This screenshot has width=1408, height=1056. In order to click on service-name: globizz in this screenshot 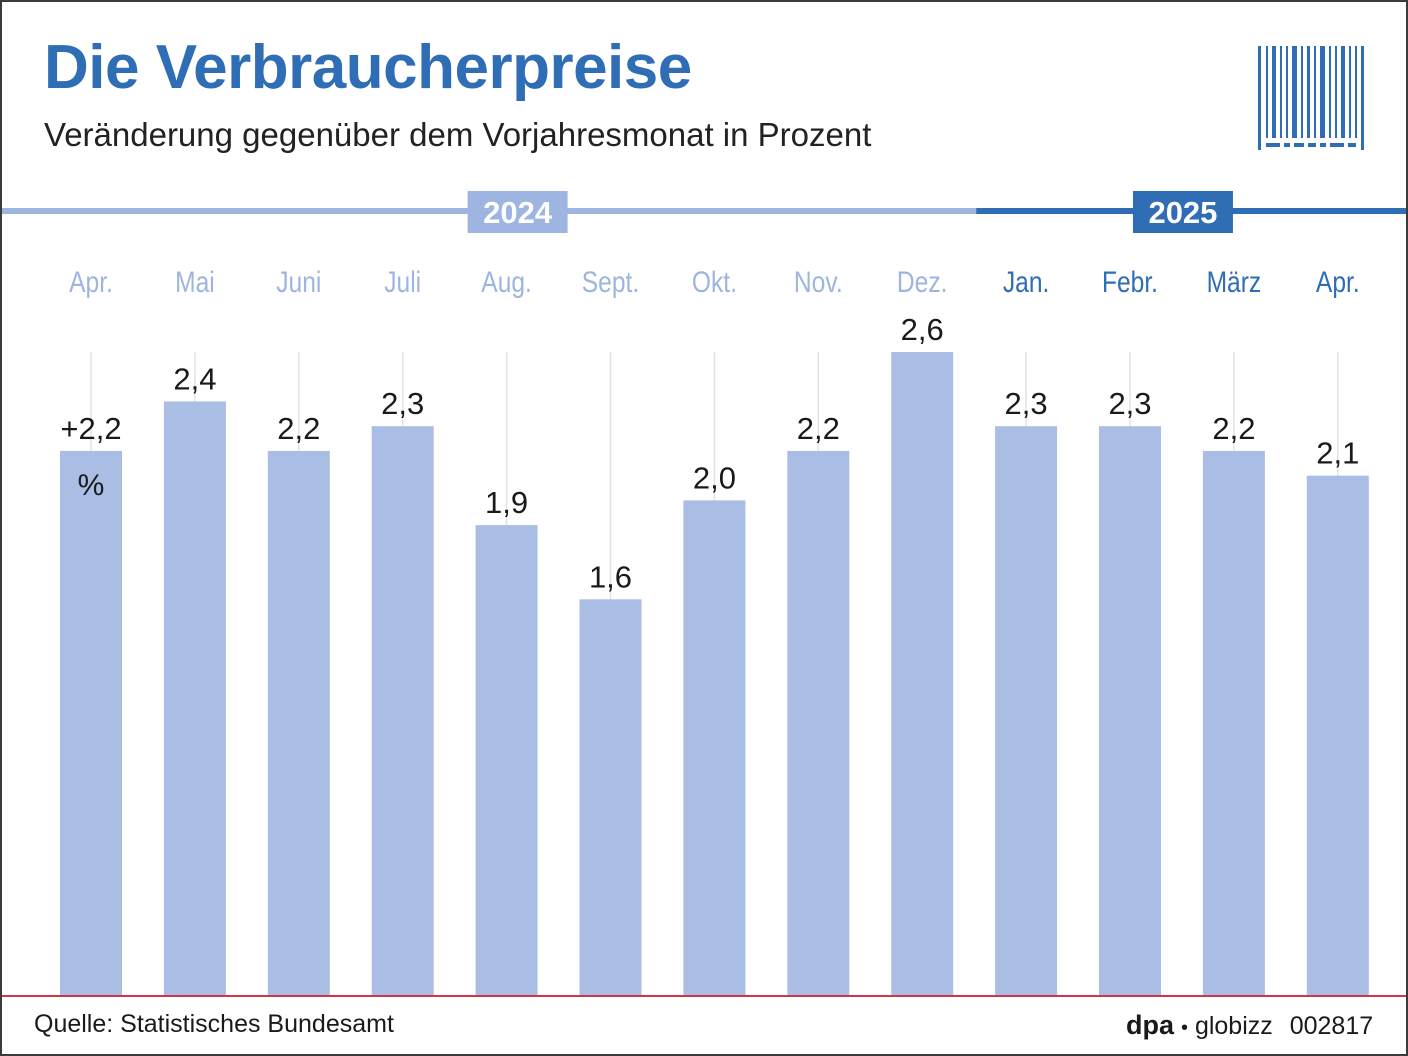, I will do `click(1233, 1026)`.